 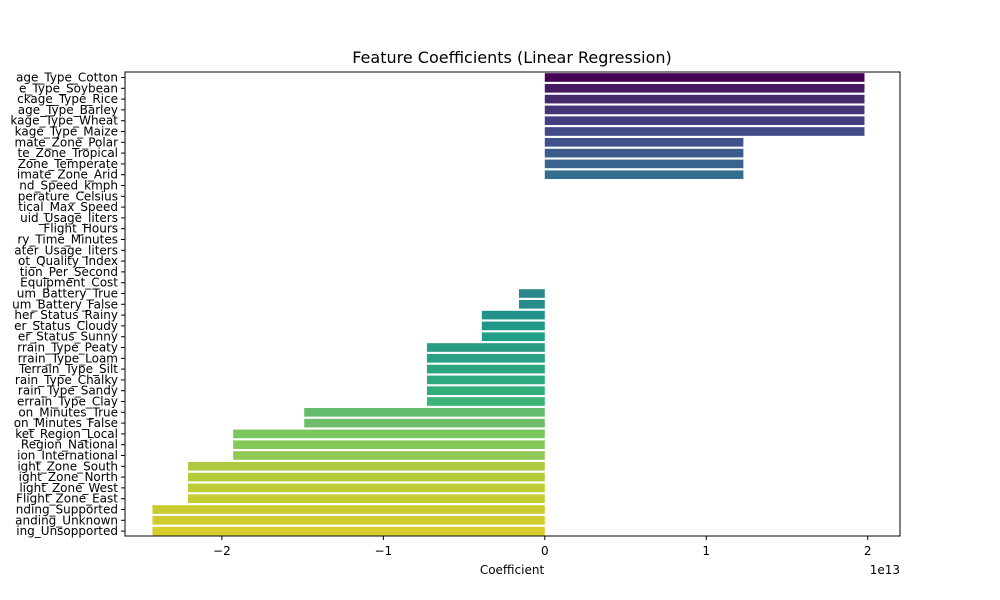 What do you see at coordinates (68, 477) in the screenshot?
I see `y-tick-label: ight_Zone_North` at bounding box center [68, 477].